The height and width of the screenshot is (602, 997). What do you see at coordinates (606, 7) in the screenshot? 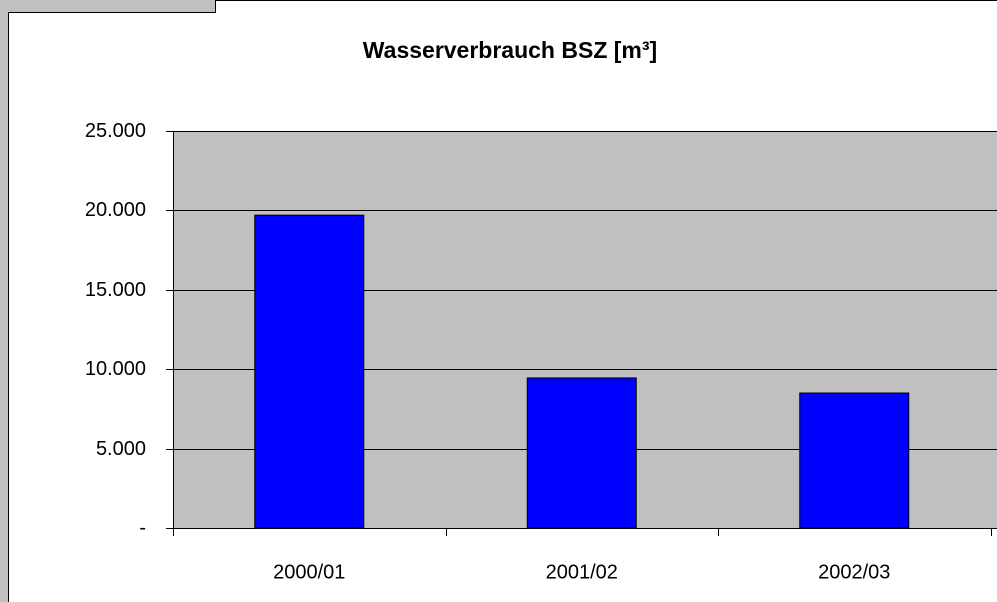
I see `chart-area-top` at bounding box center [606, 7].